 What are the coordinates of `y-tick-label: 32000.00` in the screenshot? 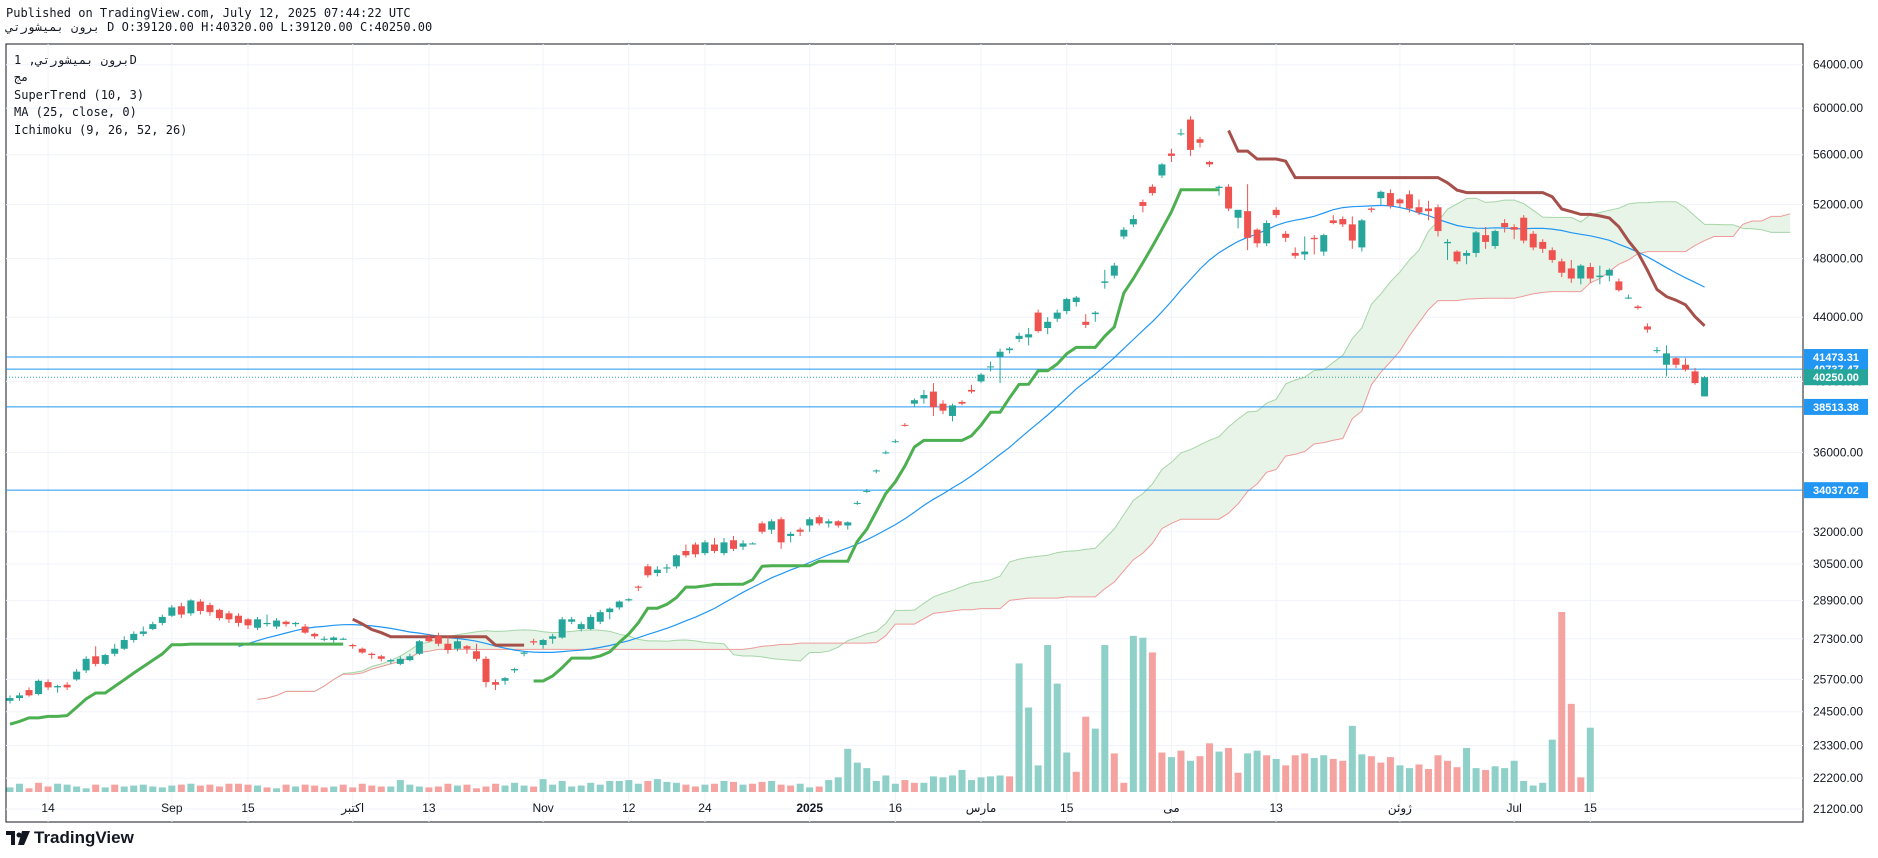 It's located at (1838, 532).